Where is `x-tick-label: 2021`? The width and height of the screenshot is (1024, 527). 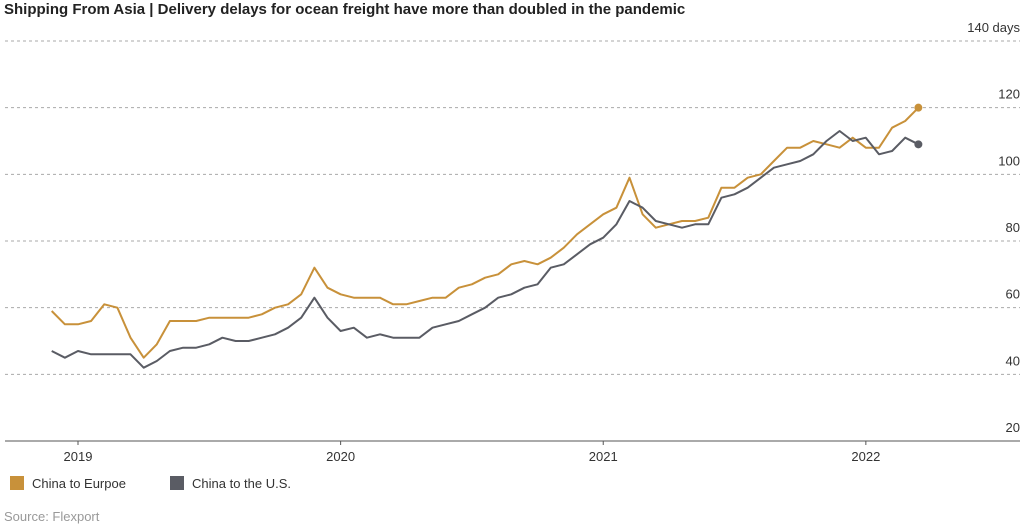
x-tick-label: 2021 is located at coordinates (603, 456).